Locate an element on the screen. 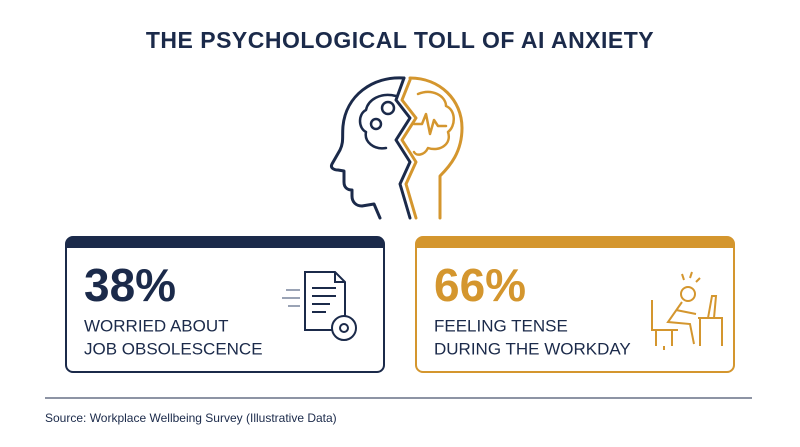  stat-value: 66% is located at coordinates (480, 285).